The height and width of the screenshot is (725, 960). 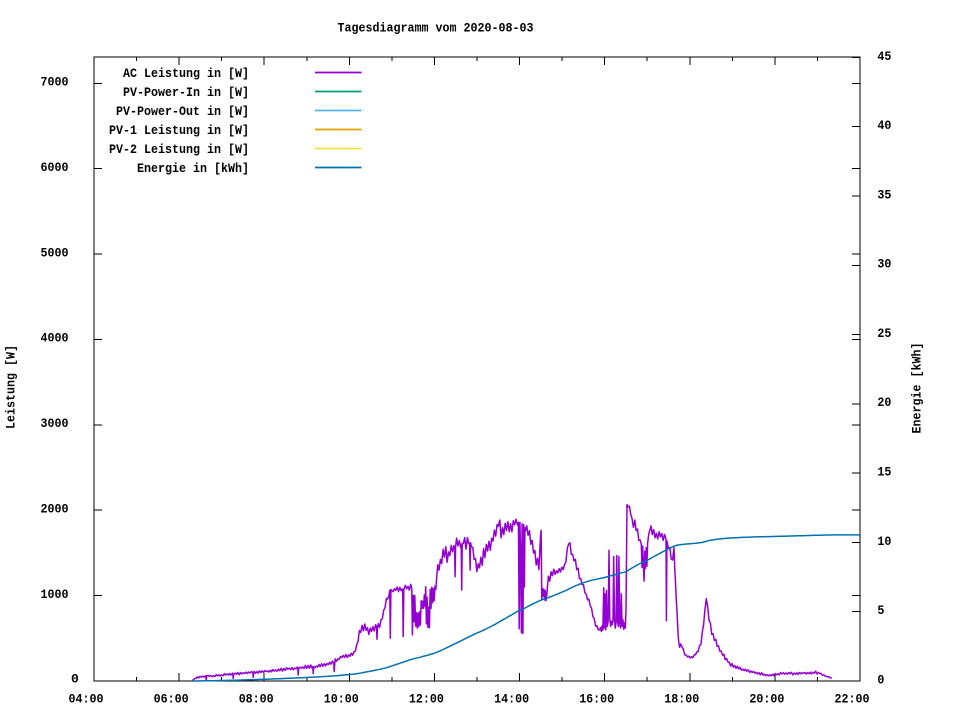 What do you see at coordinates (179, 130) in the screenshot?
I see `svg-text: PV-1 Leistung in [W]` at bounding box center [179, 130].